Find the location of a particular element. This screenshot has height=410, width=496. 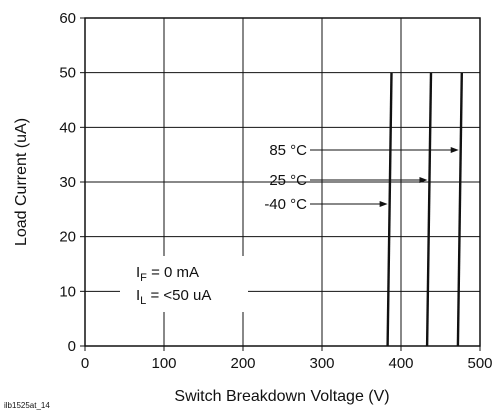

x-tick-label-3: 300 is located at coordinates (321, 363).